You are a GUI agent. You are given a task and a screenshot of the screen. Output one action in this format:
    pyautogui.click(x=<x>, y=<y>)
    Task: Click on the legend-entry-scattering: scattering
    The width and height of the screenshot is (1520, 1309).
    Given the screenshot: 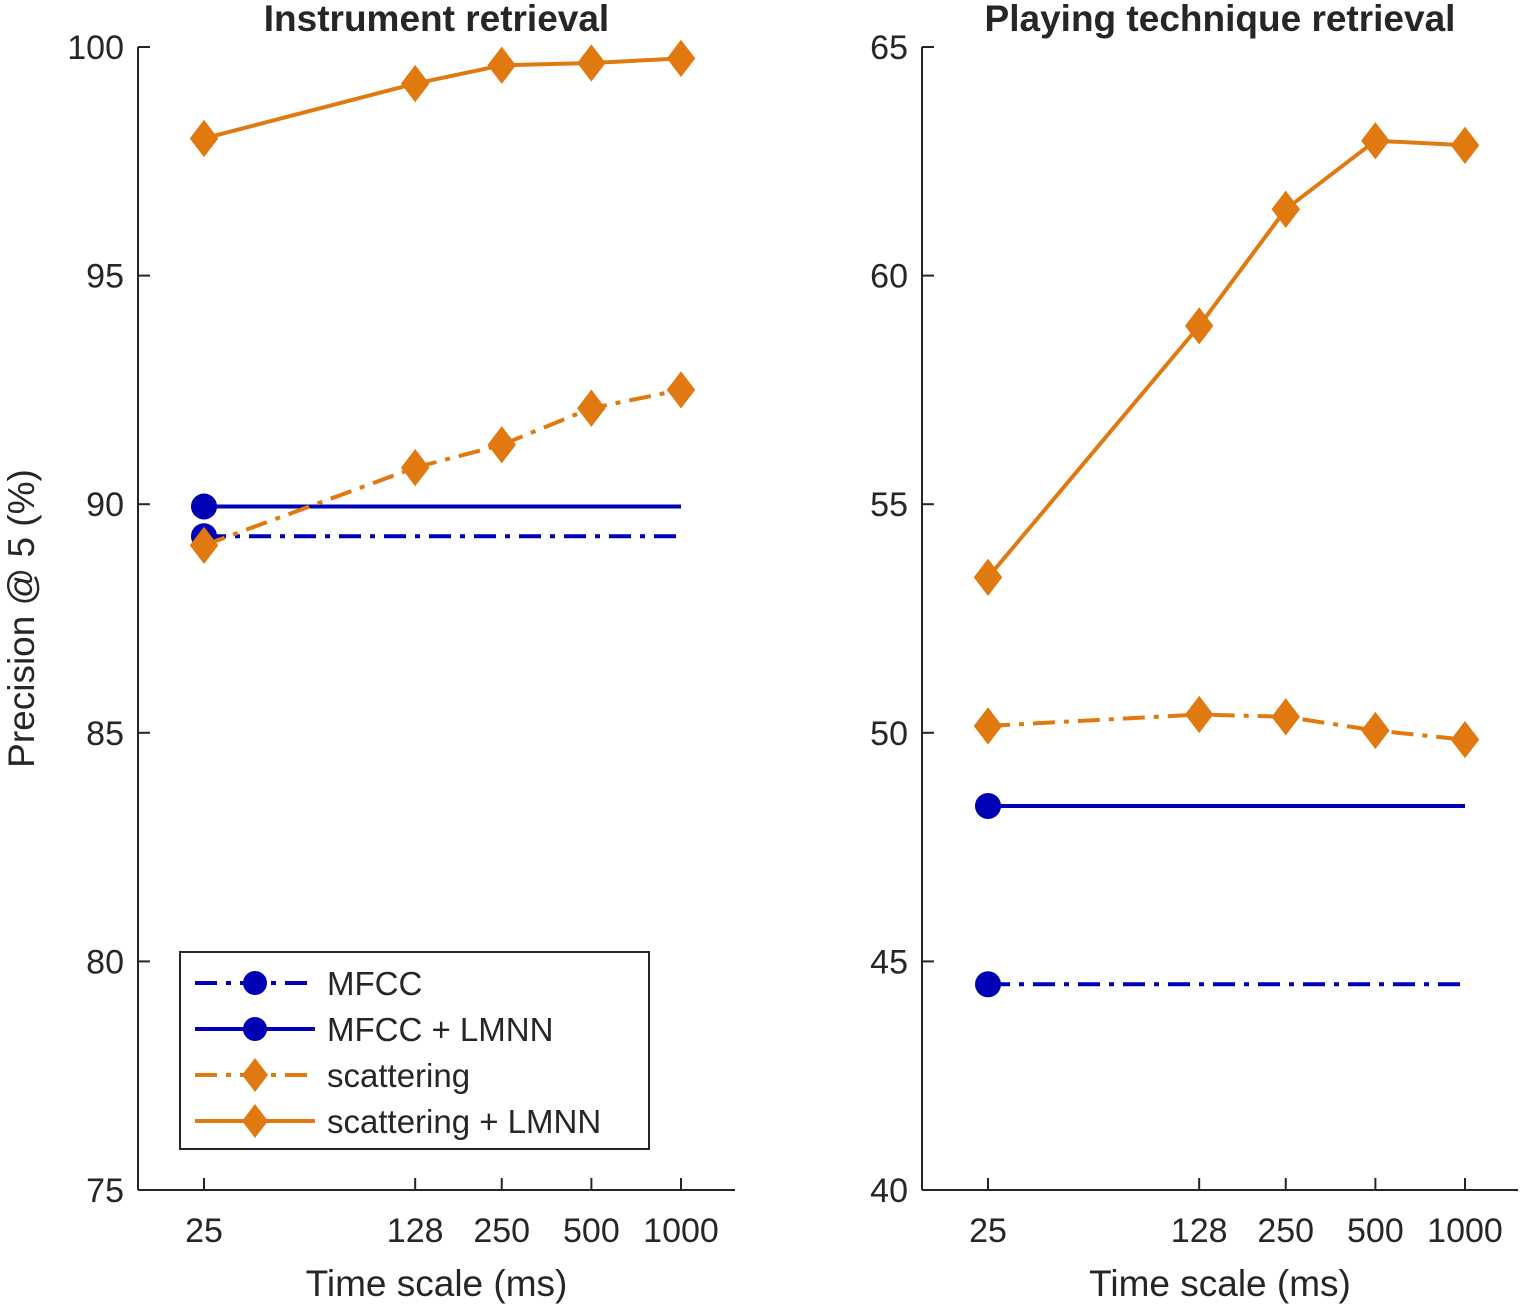 What is the action you would take?
    pyautogui.click(x=332, y=1075)
    